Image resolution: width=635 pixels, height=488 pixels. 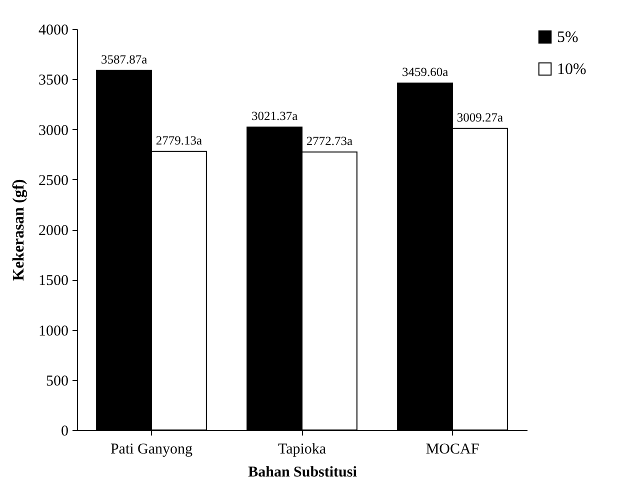 I want to click on legend-label: 10%, so click(x=571, y=69).